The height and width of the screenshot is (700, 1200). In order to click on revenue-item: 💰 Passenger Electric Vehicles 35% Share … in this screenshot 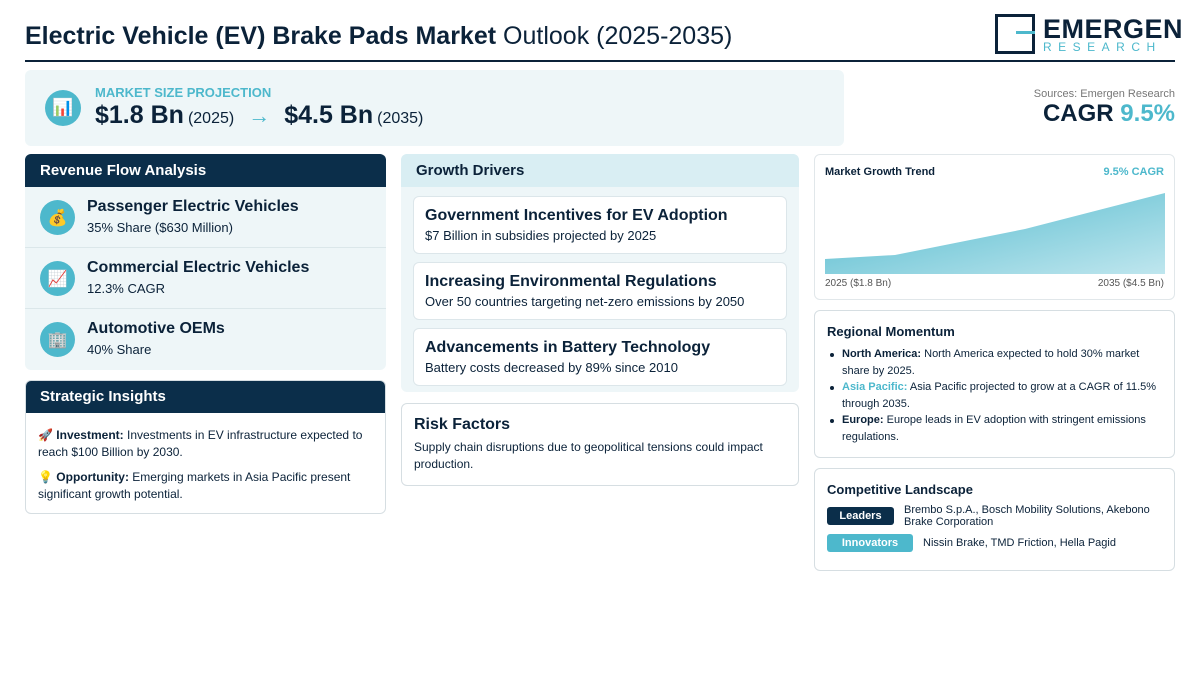, I will do `click(205, 217)`.